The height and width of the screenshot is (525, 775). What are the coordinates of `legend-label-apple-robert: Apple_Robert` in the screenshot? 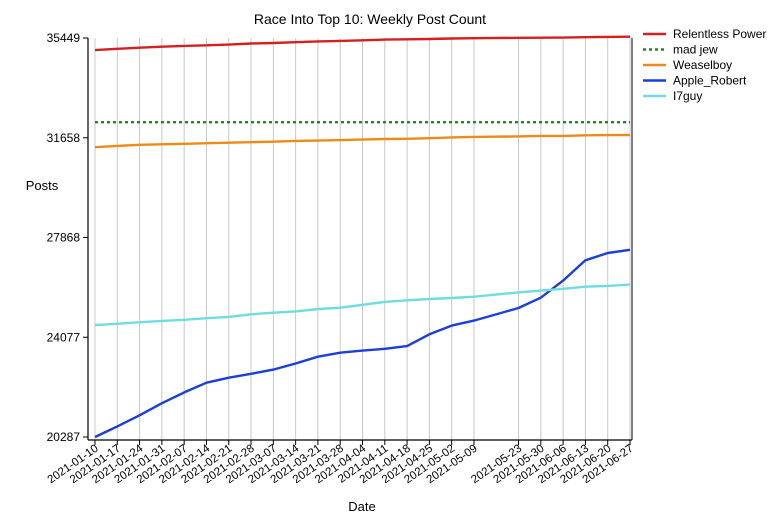 It's located at (710, 81).